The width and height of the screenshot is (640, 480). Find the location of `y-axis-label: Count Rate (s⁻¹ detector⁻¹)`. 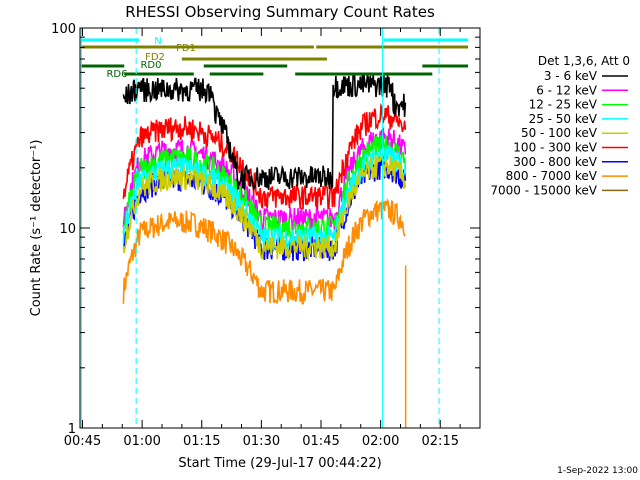

y-axis-label: Count Rate (s⁻¹ detector⁻¹) is located at coordinates (36, 228).